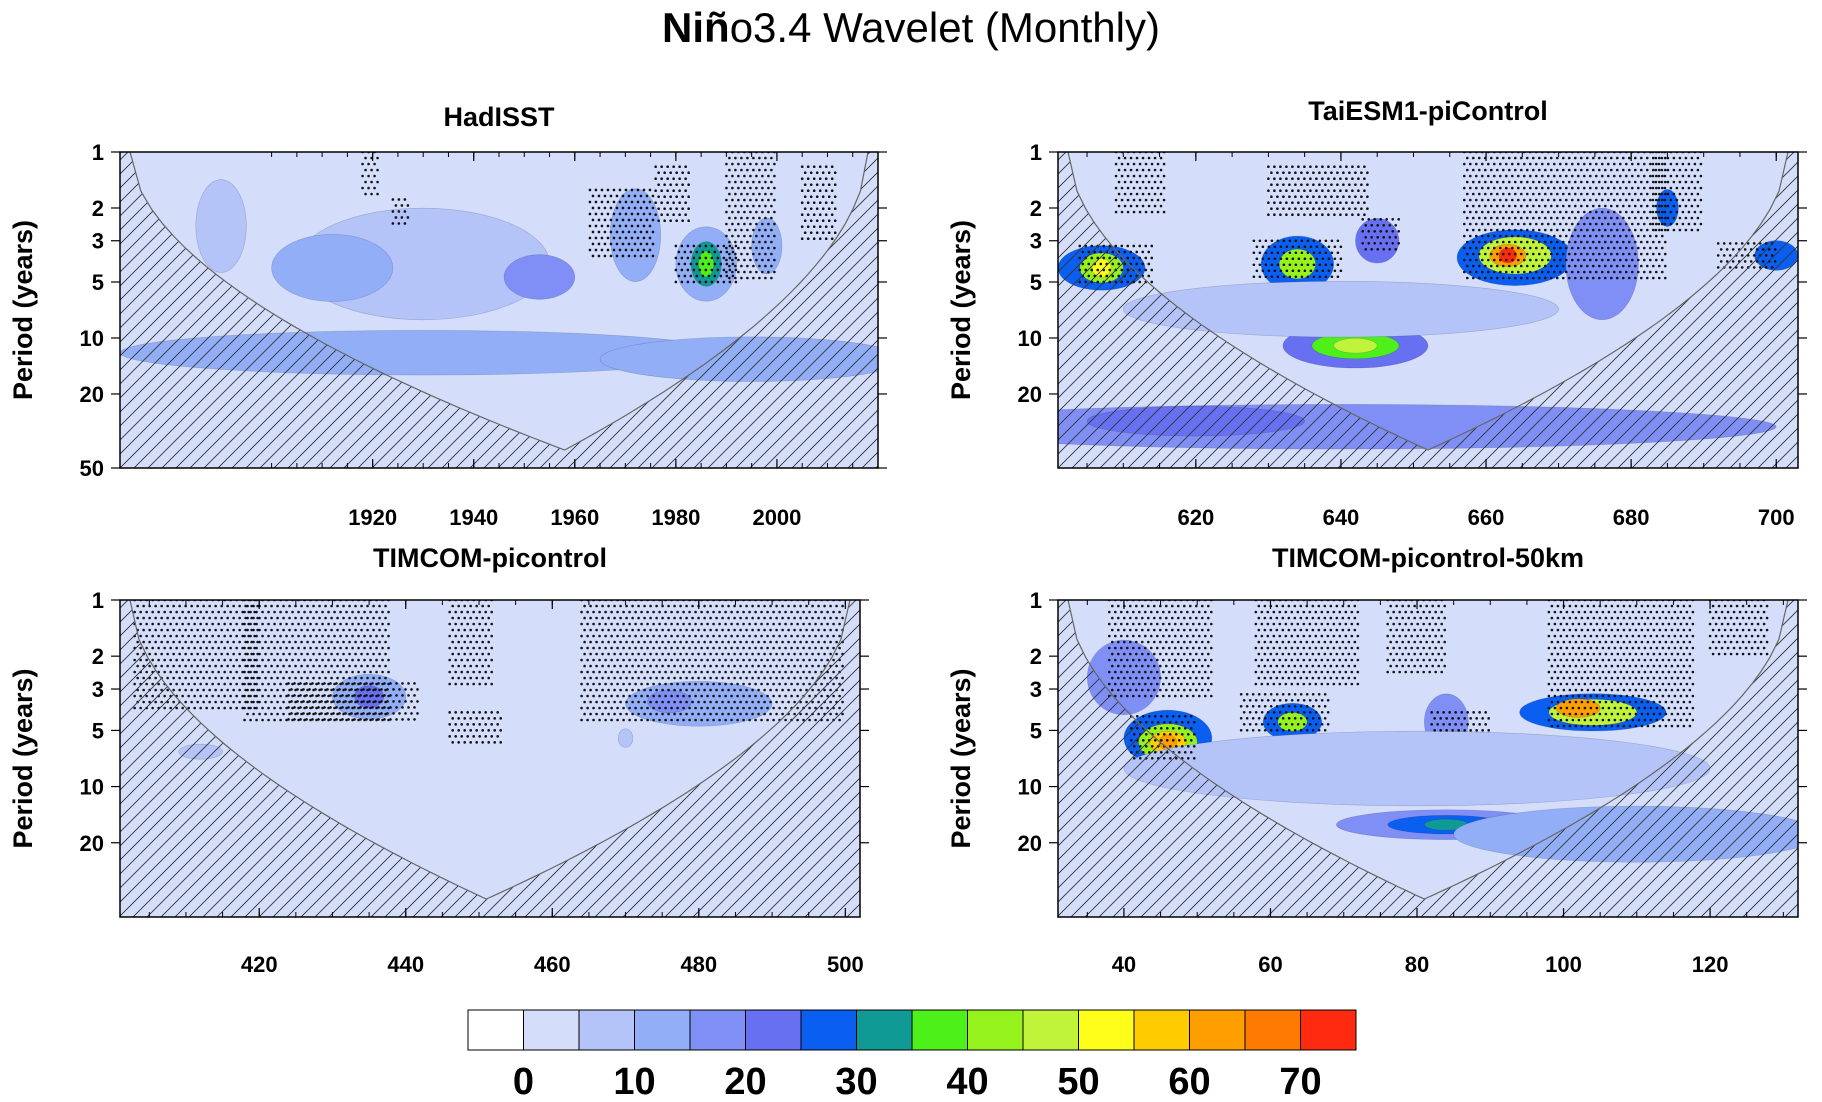 This screenshot has height=1102, width=1822. Describe the element at coordinates (499, 301) in the screenshot. I see `cone-of-influence-line` at that location.